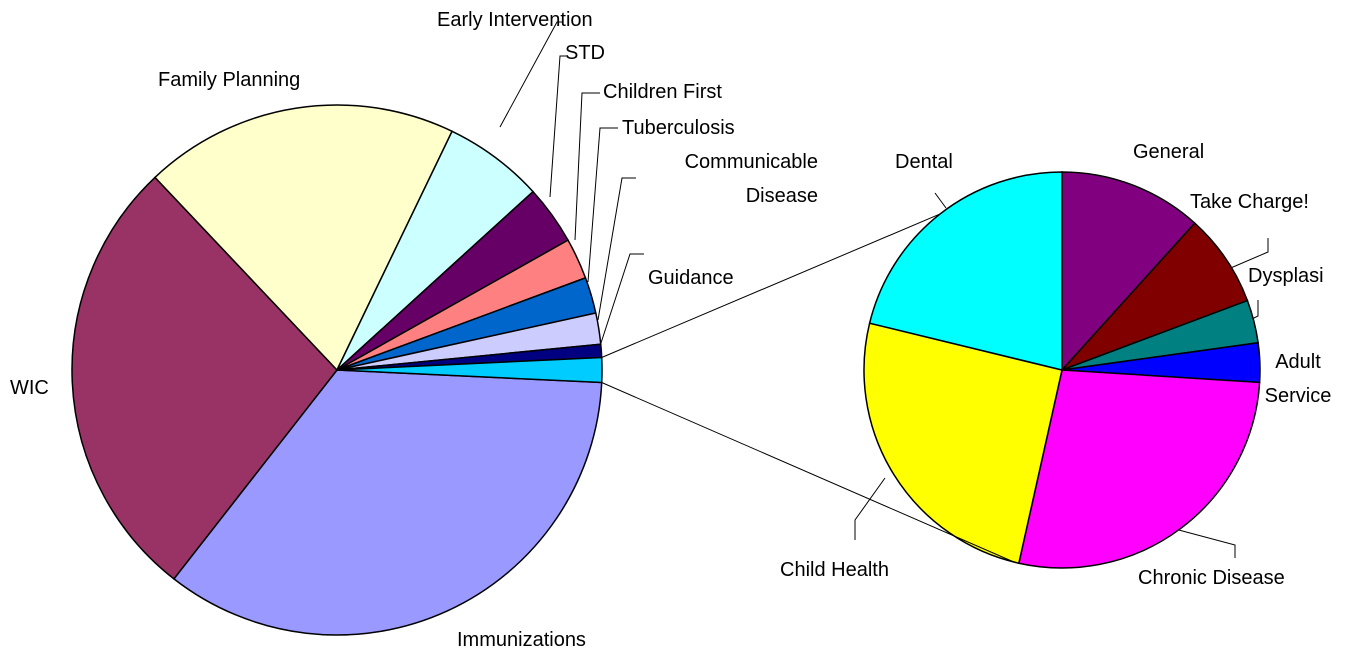 This screenshot has height=654, width=1363. I want to click on slice-label: Tuberculosis, so click(678, 128).